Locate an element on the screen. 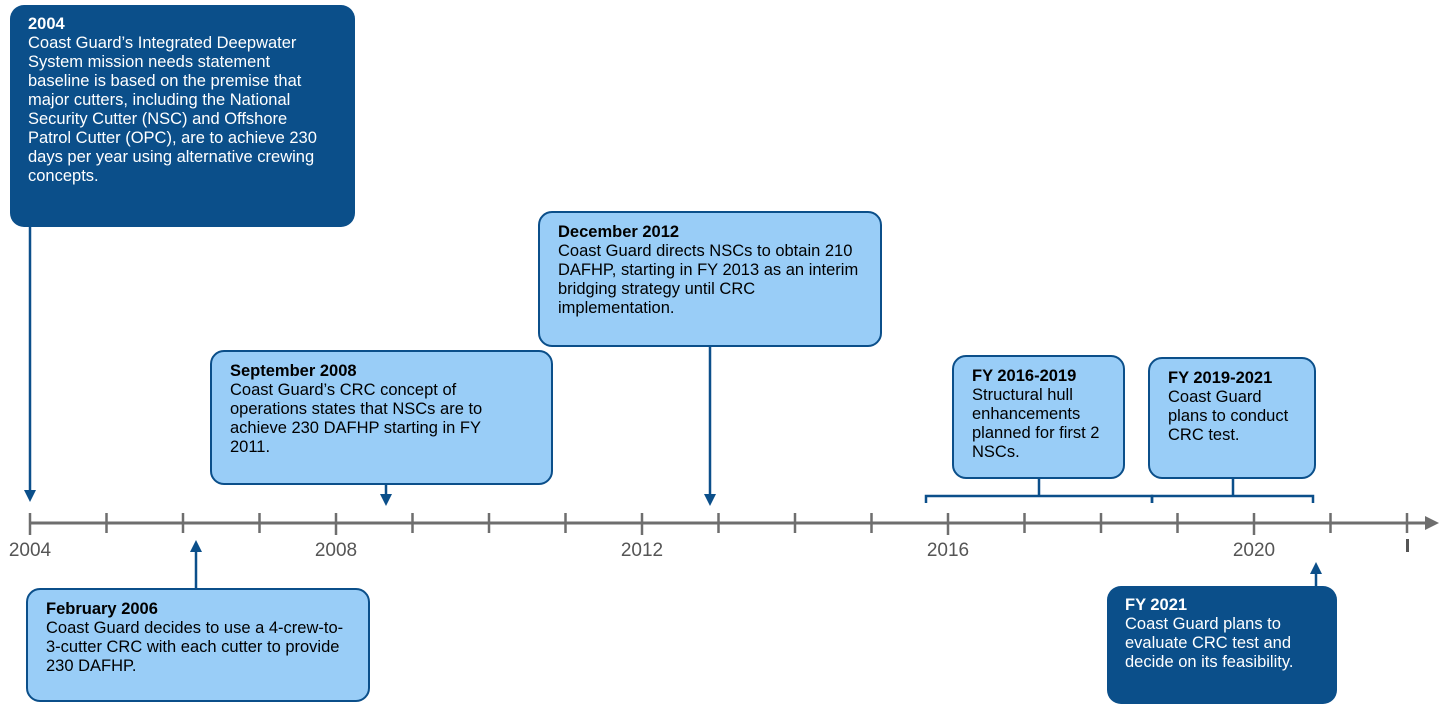 This screenshot has width=1447, height=706. axis-end-mark is located at coordinates (1407, 545).